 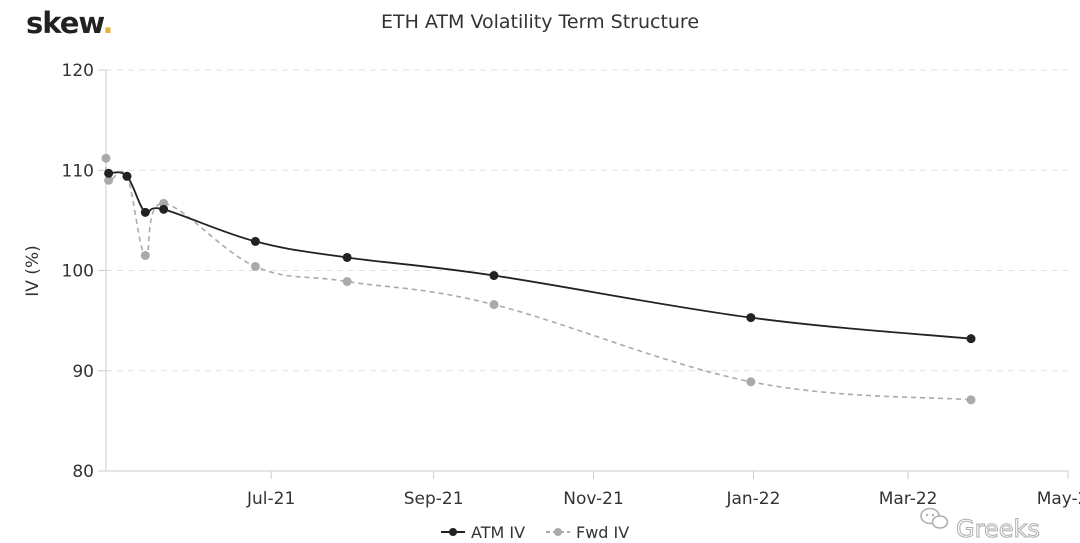 What do you see at coordinates (663, 490) in the screenshot?
I see `x-ticks: Jul-21 Sep-21 Nov-21 Jan-22 Mar-22 May-22` at bounding box center [663, 490].